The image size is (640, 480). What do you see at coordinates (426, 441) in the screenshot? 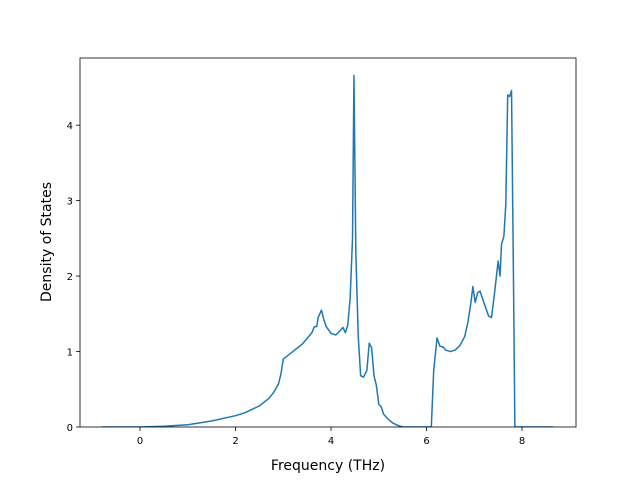
I see `x-tick-label: 6` at bounding box center [426, 441].